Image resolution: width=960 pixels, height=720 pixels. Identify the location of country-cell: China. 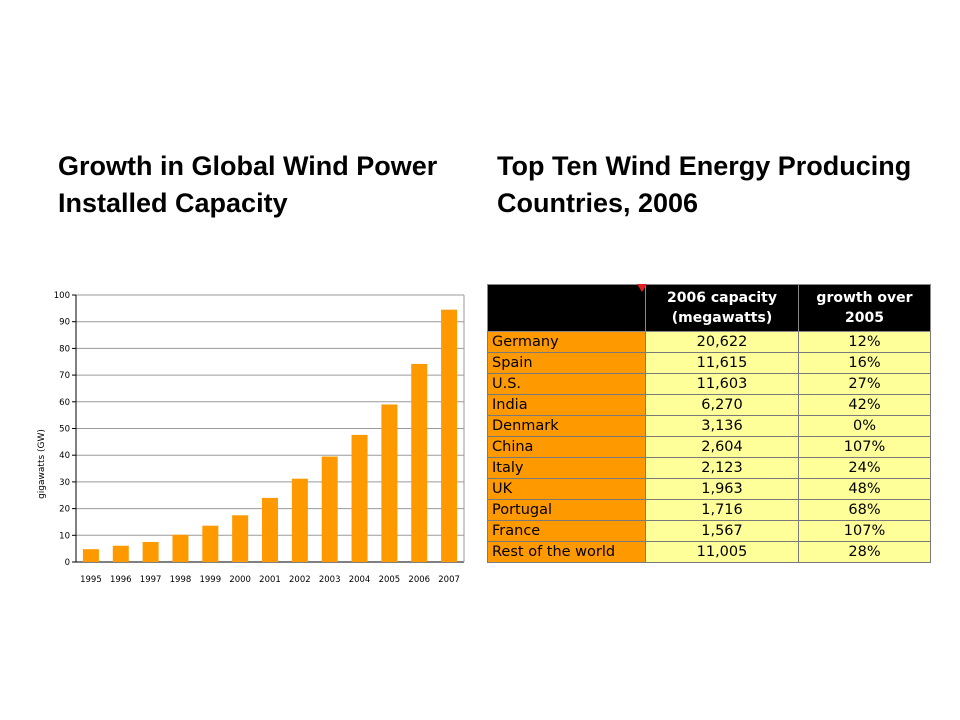
(566, 447).